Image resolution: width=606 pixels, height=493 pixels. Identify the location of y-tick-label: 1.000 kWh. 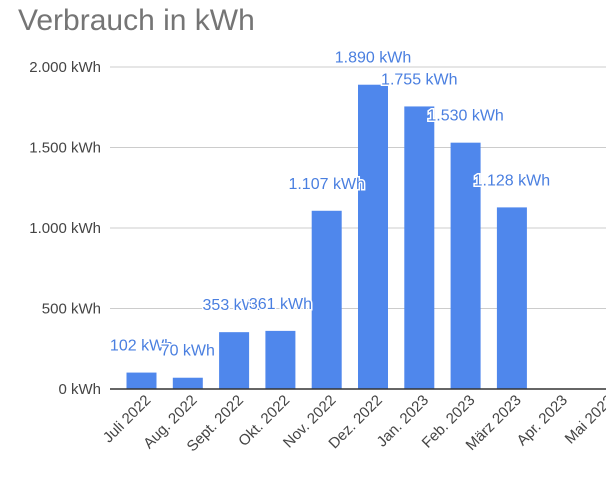
(65, 228).